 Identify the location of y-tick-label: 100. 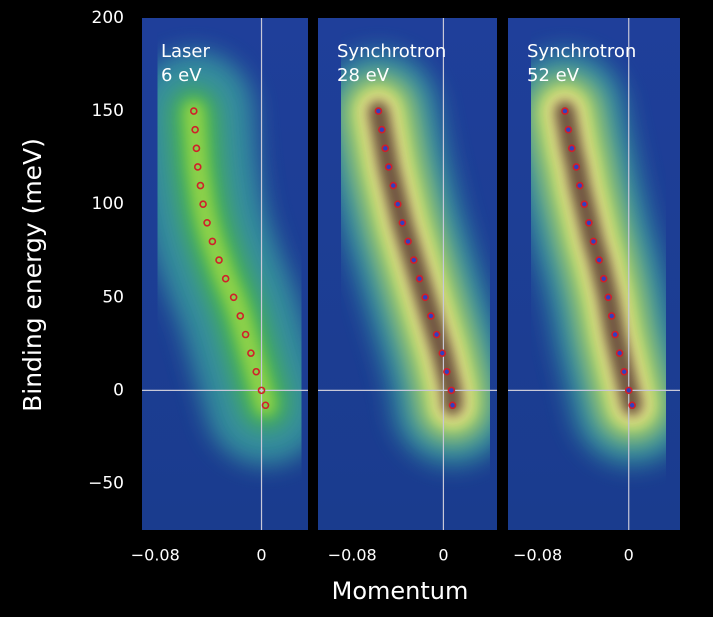
(108, 204).